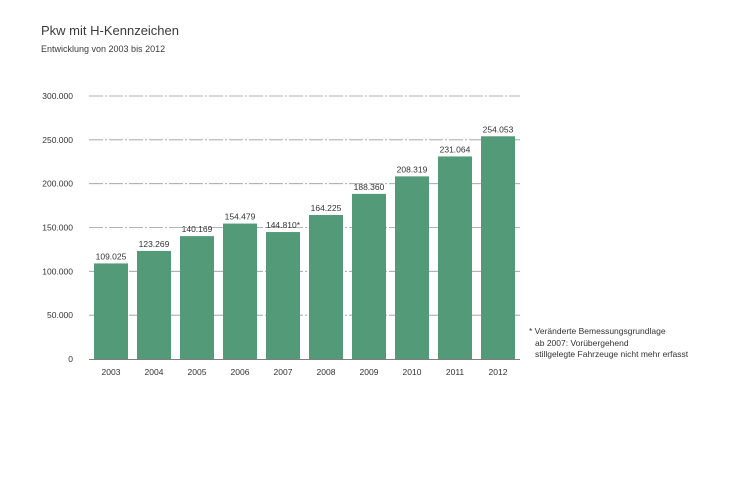  What do you see at coordinates (498, 372) in the screenshot?
I see `x-tick-label: 2012` at bounding box center [498, 372].